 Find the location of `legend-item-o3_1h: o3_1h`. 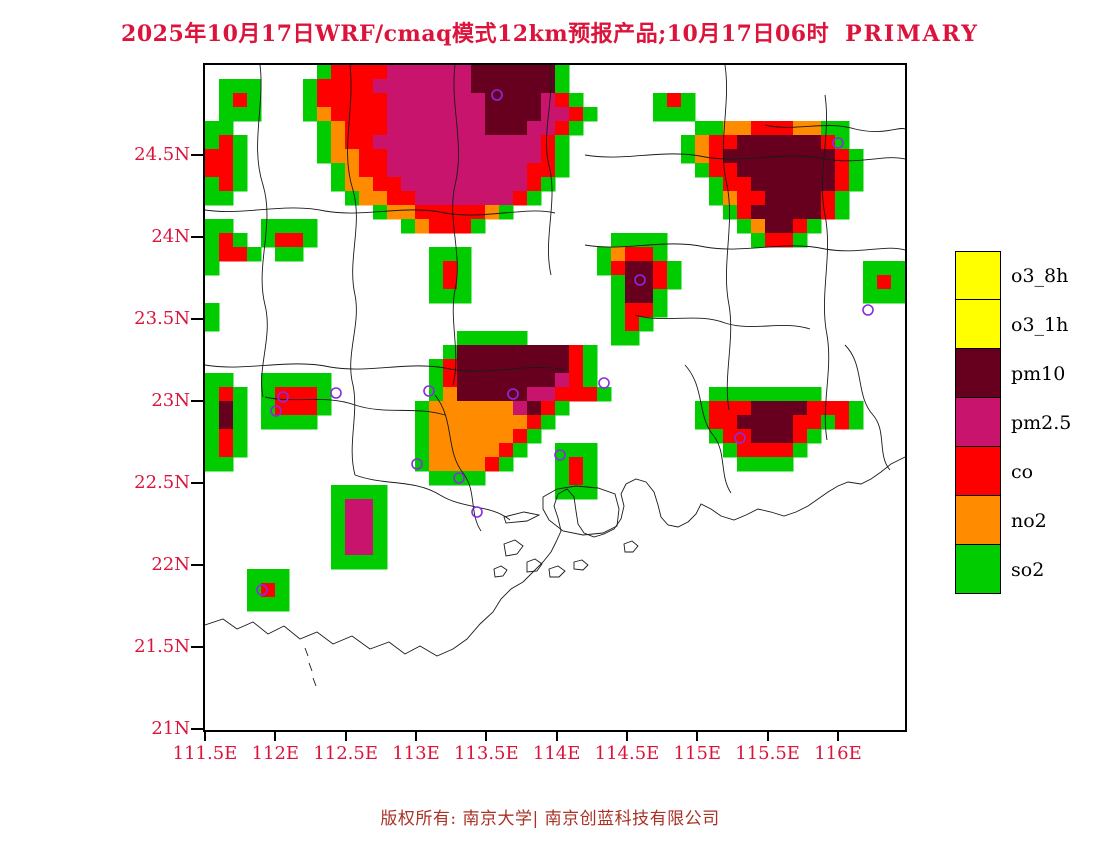

legend-item-o3_1h: o3_1h is located at coordinates (1013, 324).